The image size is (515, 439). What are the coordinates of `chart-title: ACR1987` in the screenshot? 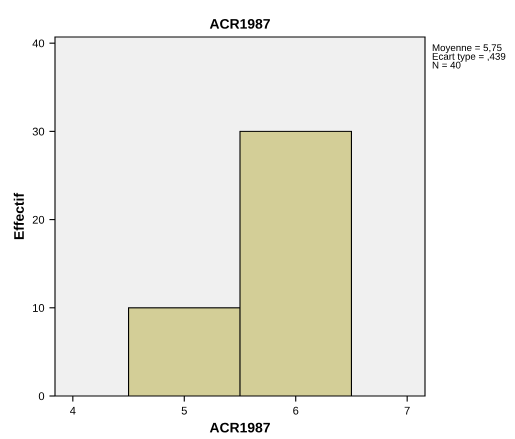 It's located at (240, 23).